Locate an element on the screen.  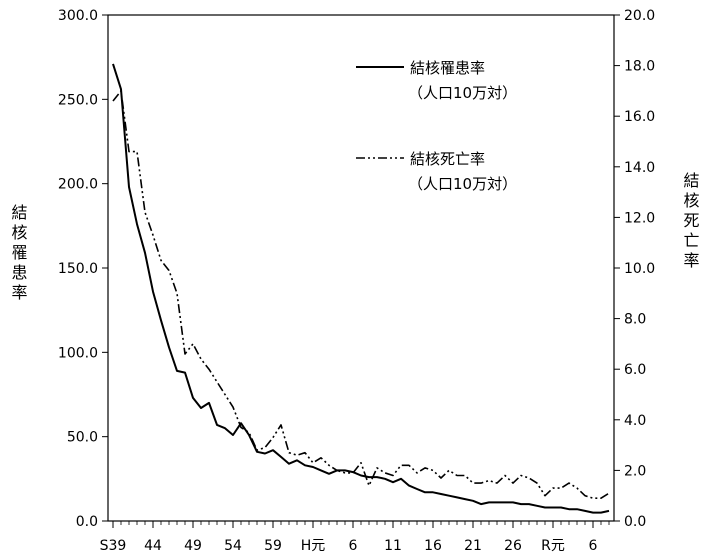
x-tick-label: 26 is located at coordinates (513, 546).